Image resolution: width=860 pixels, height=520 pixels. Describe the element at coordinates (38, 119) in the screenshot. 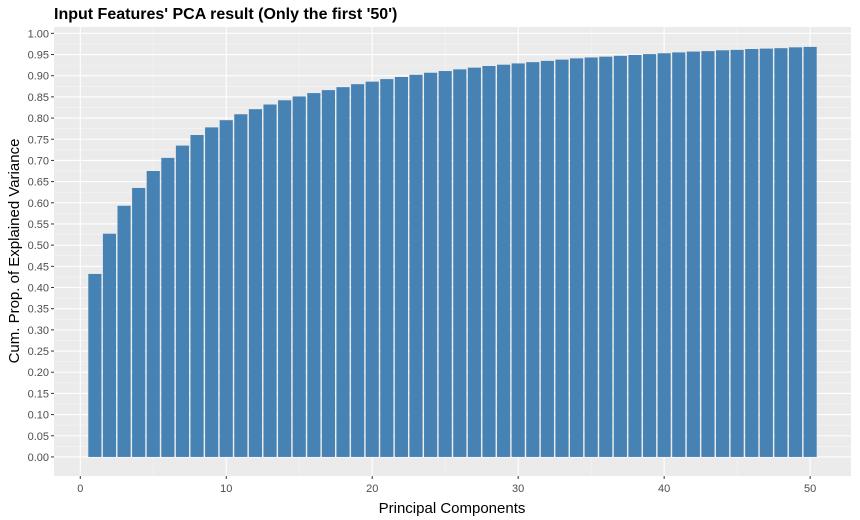

I see `y-tick-label: 0.80` at that location.